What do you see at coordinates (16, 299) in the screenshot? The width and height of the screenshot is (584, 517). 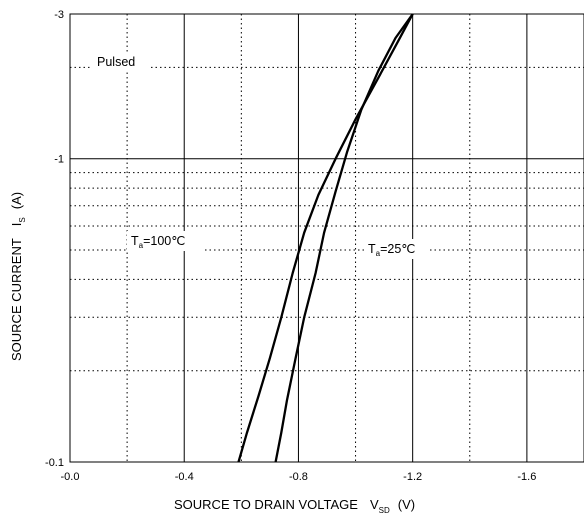 I see `y-axis-label: SOURCE CURRENT` at bounding box center [16, 299].